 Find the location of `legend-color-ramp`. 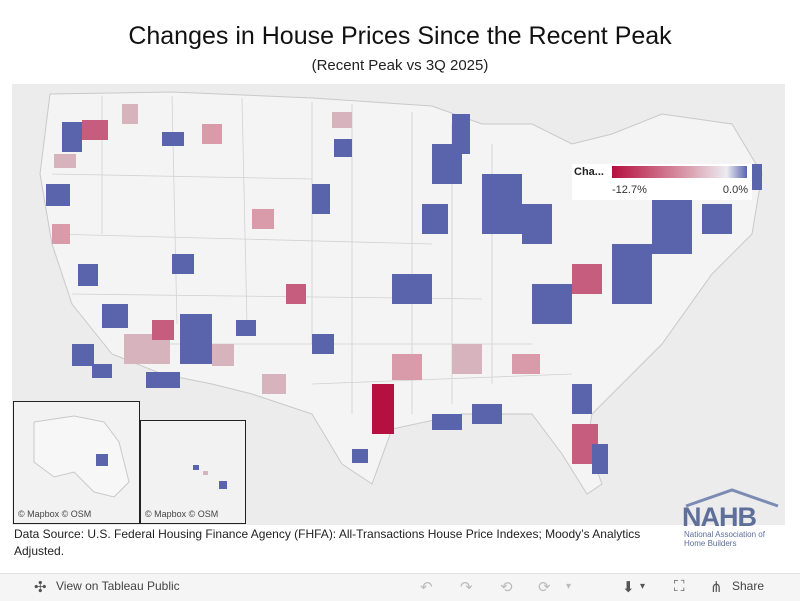

legend-color-ramp is located at coordinates (679, 172).